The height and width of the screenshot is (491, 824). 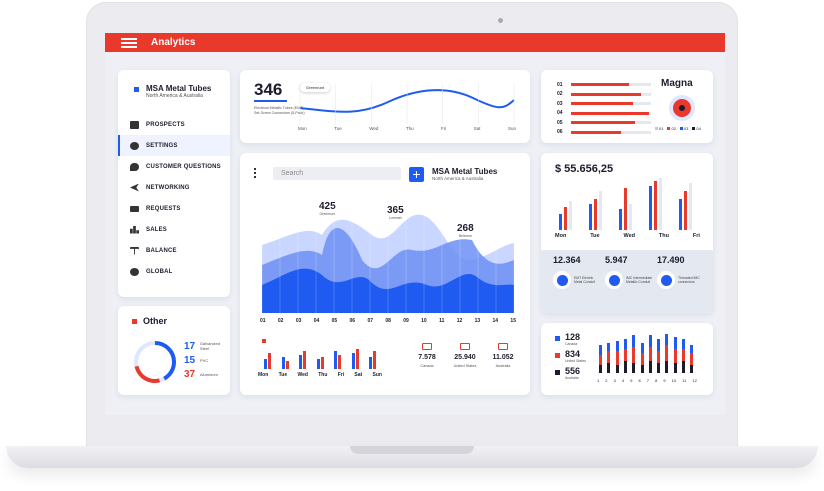 I want to click on peak-label: 365 Lommet, so click(x=395, y=212).